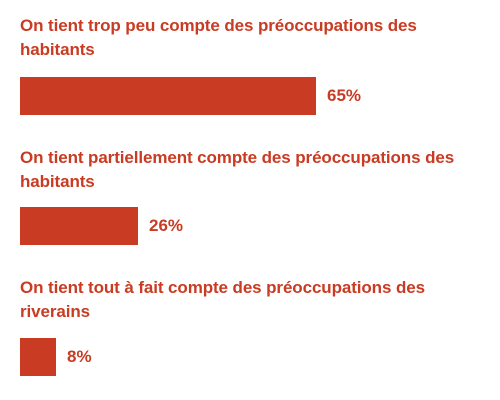 The height and width of the screenshot is (400, 500). Describe the element at coordinates (166, 225) in the screenshot. I see `bar-value-label: 26%` at that location.